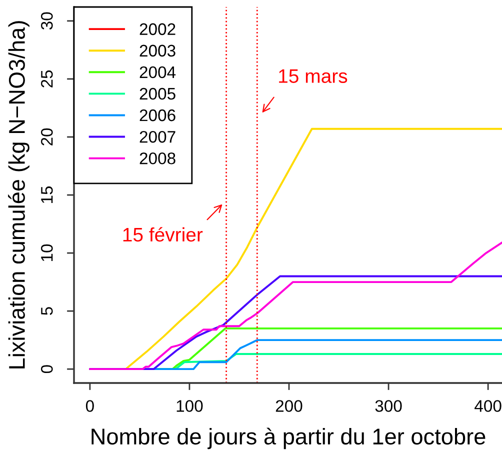 Image resolution: width=502 pixels, height=455 pixels. I want to click on legend-label: 2007, so click(158, 136).